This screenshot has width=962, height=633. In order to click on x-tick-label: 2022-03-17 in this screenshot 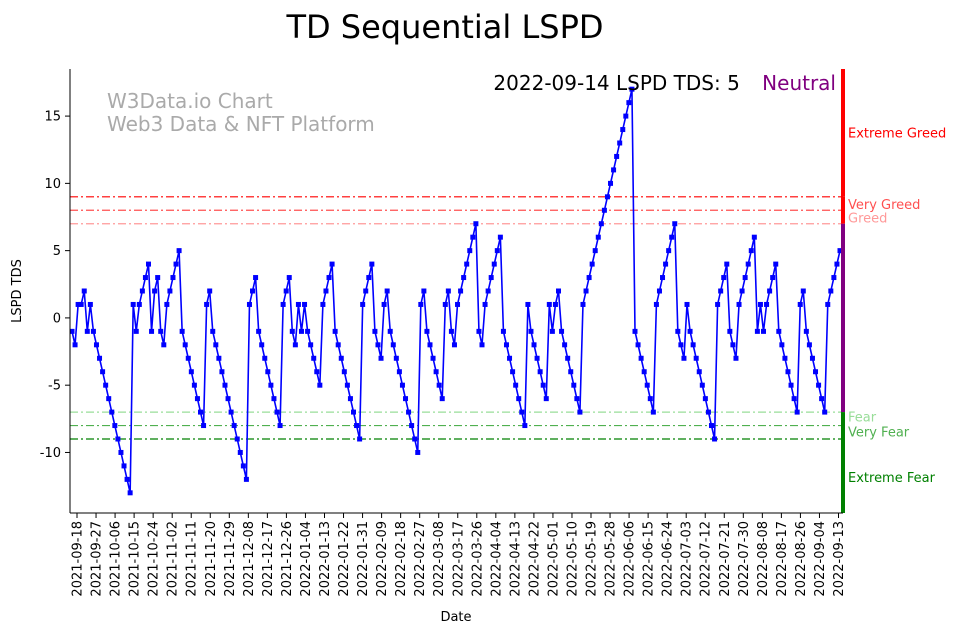, I will do `click(458, 559)`.